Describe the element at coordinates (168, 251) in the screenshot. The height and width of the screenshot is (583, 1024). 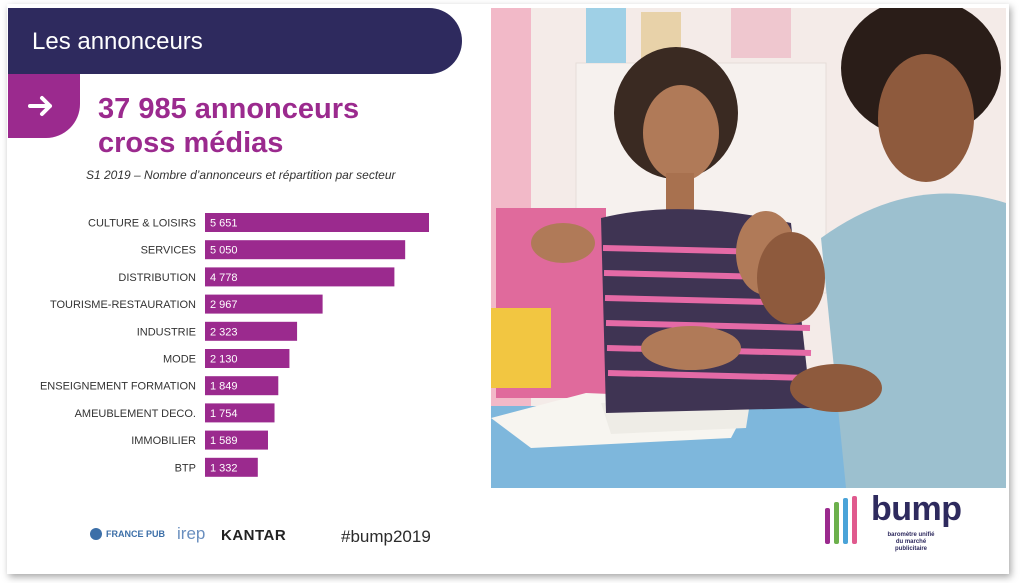
I see `category-label: SERVICES` at that location.